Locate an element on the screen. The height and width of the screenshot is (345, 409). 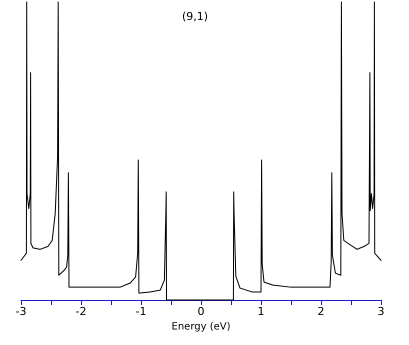
x-tick-label: 0 is located at coordinates (201, 311).